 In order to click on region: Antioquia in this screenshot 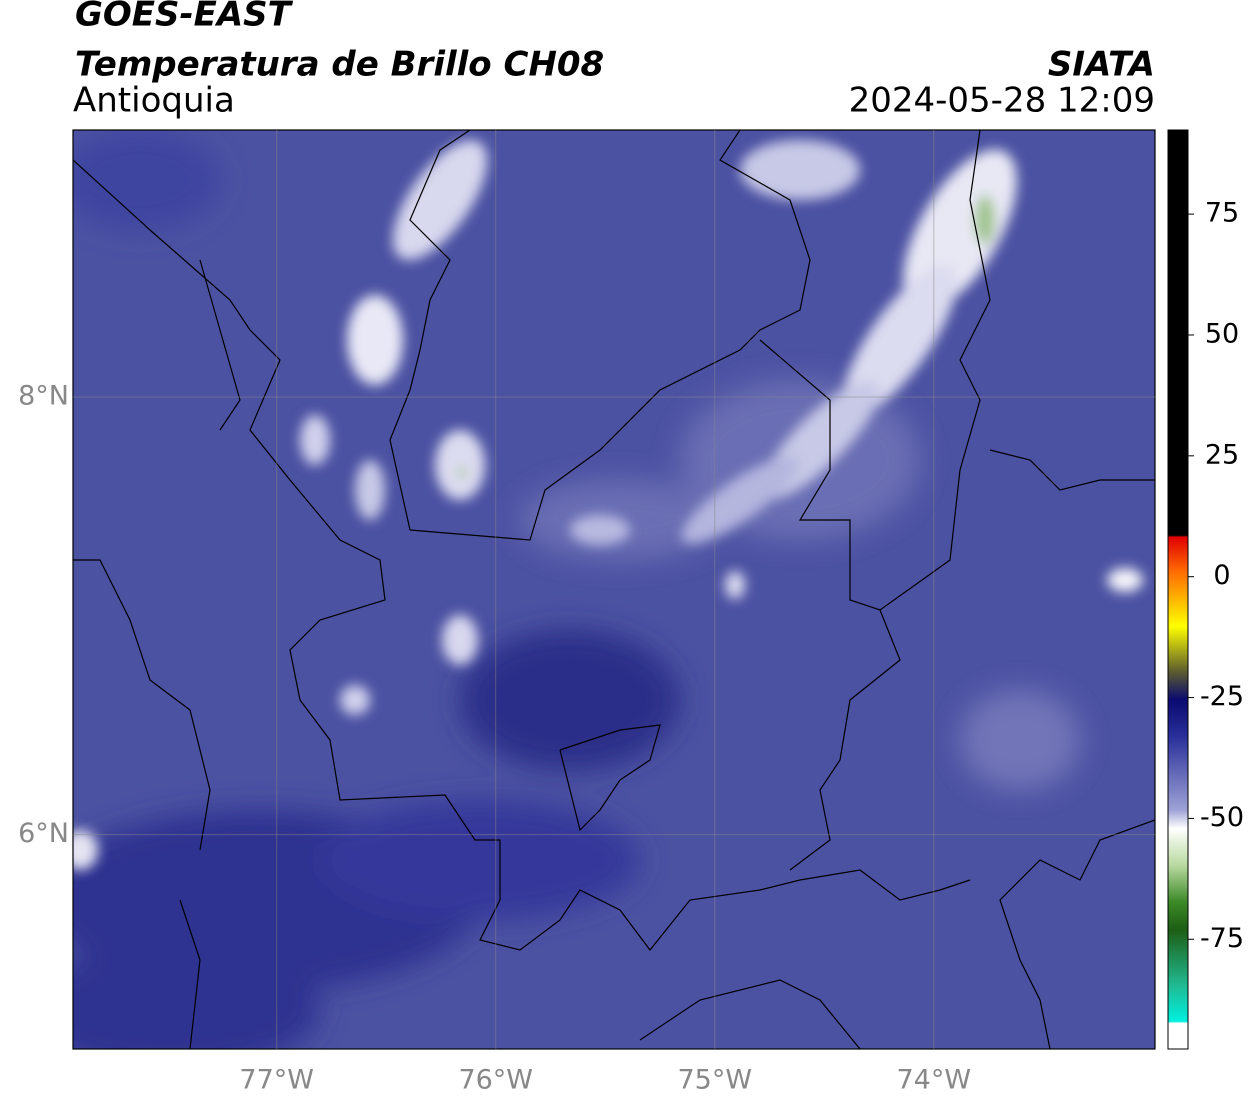, I will do `click(154, 101)`.